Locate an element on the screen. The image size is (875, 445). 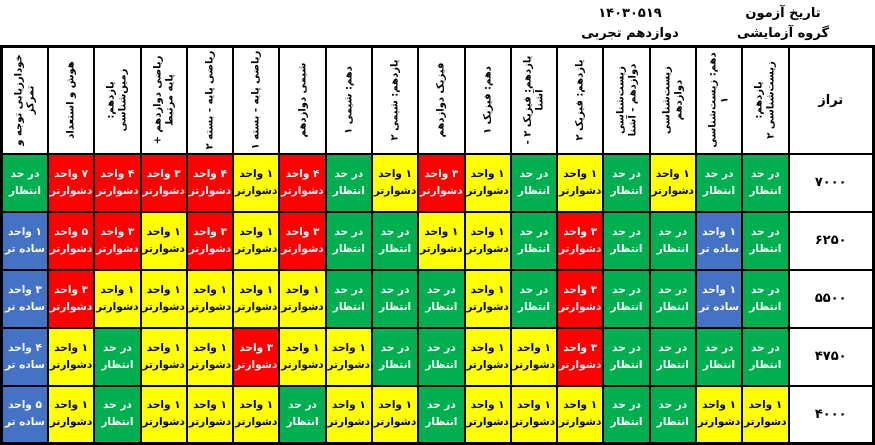
column-header: زیست‌شناسی دوازدهم - آشنا is located at coordinates (626, 100).